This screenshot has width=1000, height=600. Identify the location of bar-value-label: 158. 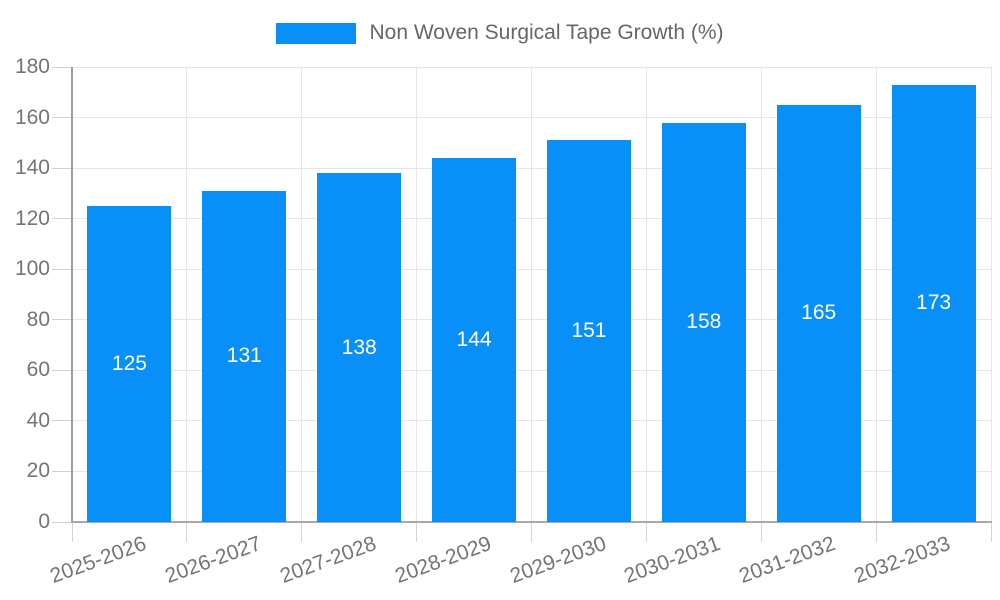
(704, 322).